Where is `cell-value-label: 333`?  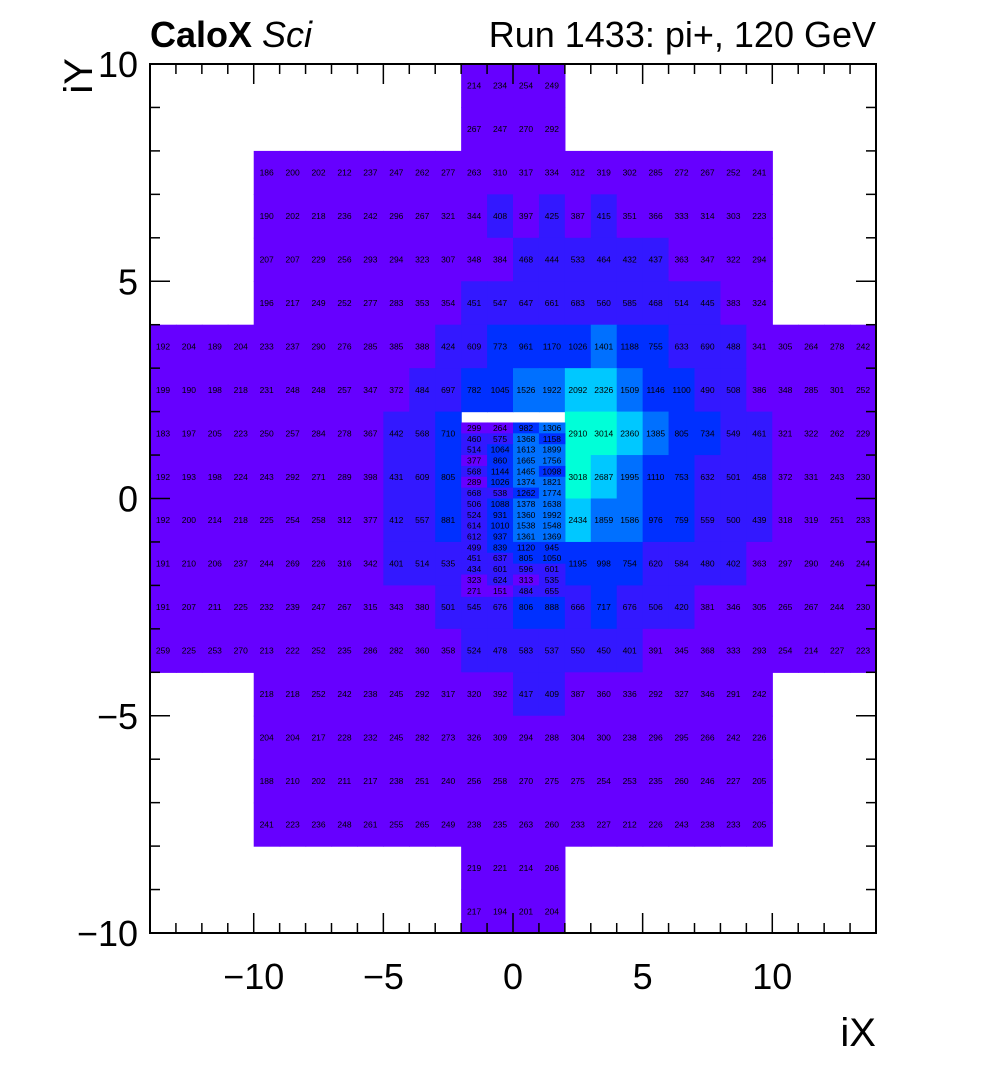 cell-value-label: 333 is located at coordinates (681, 216).